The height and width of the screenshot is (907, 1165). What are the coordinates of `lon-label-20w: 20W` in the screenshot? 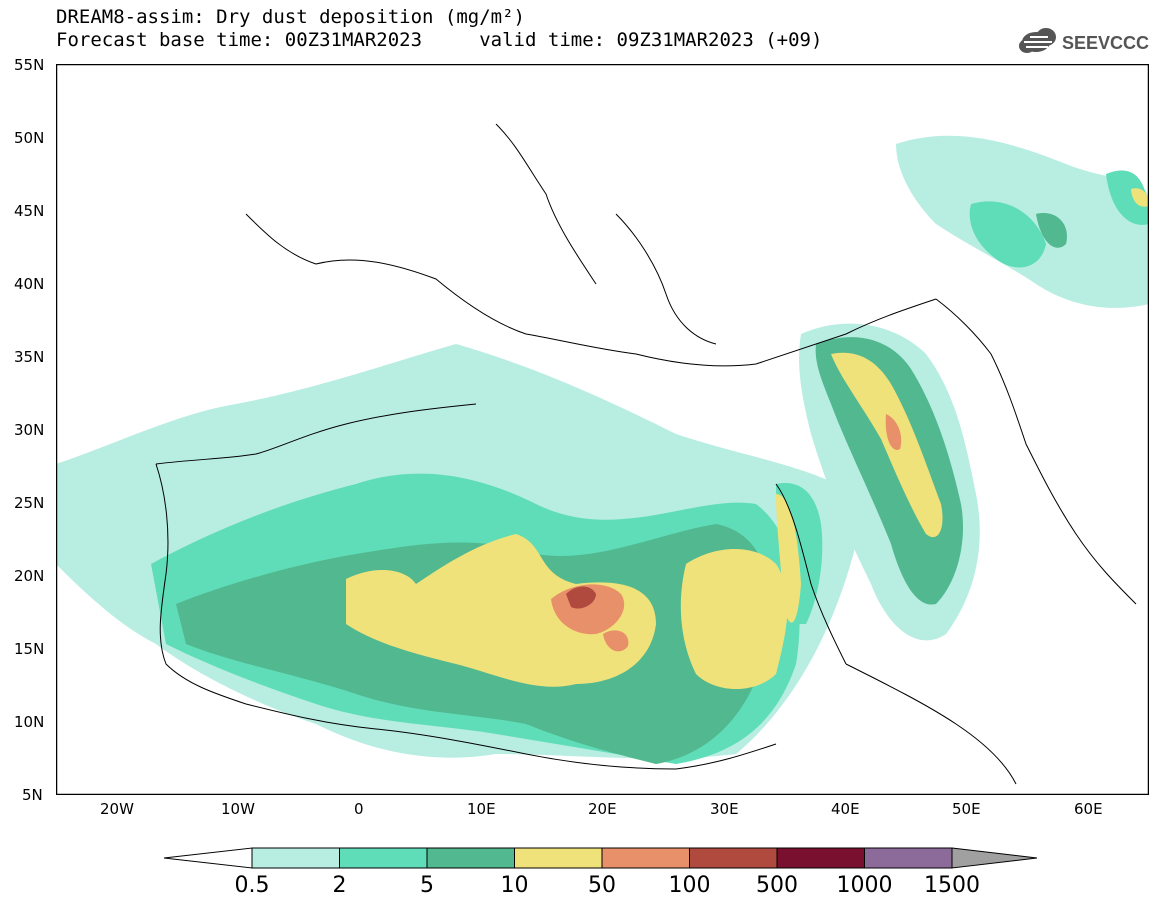 It's located at (117, 809).